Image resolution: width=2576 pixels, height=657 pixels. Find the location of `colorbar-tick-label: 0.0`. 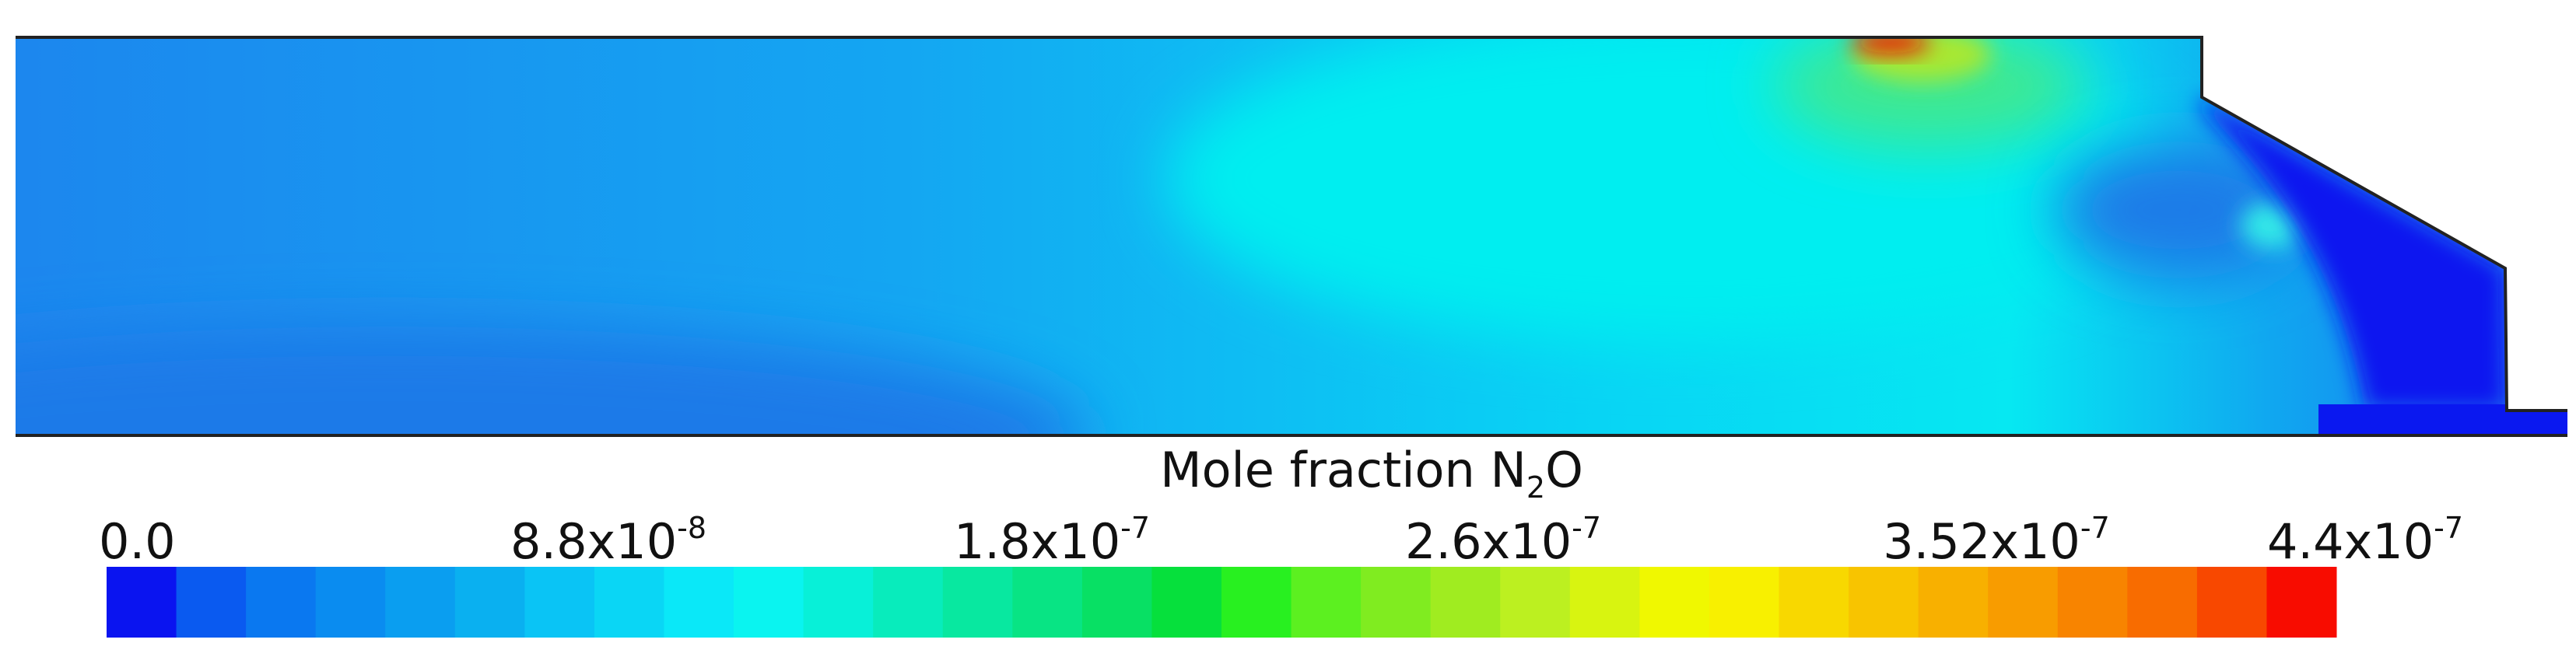

colorbar-tick-label: 0.0 is located at coordinates (138, 541).